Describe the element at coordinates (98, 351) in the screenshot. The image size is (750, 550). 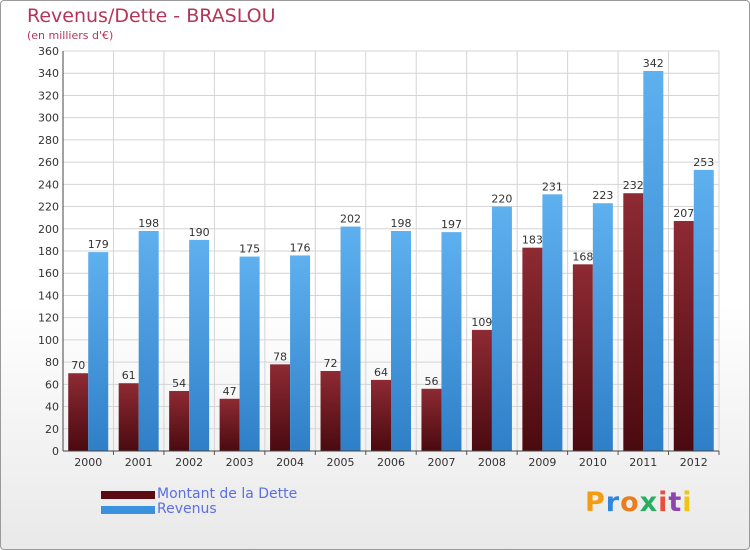
I see `bar-revenue-2000` at that location.